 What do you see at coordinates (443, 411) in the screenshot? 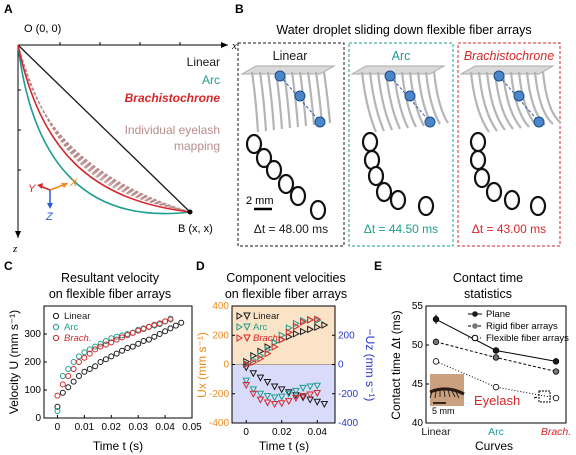
I see `inset-scale-label: 5 mm` at bounding box center [443, 411].